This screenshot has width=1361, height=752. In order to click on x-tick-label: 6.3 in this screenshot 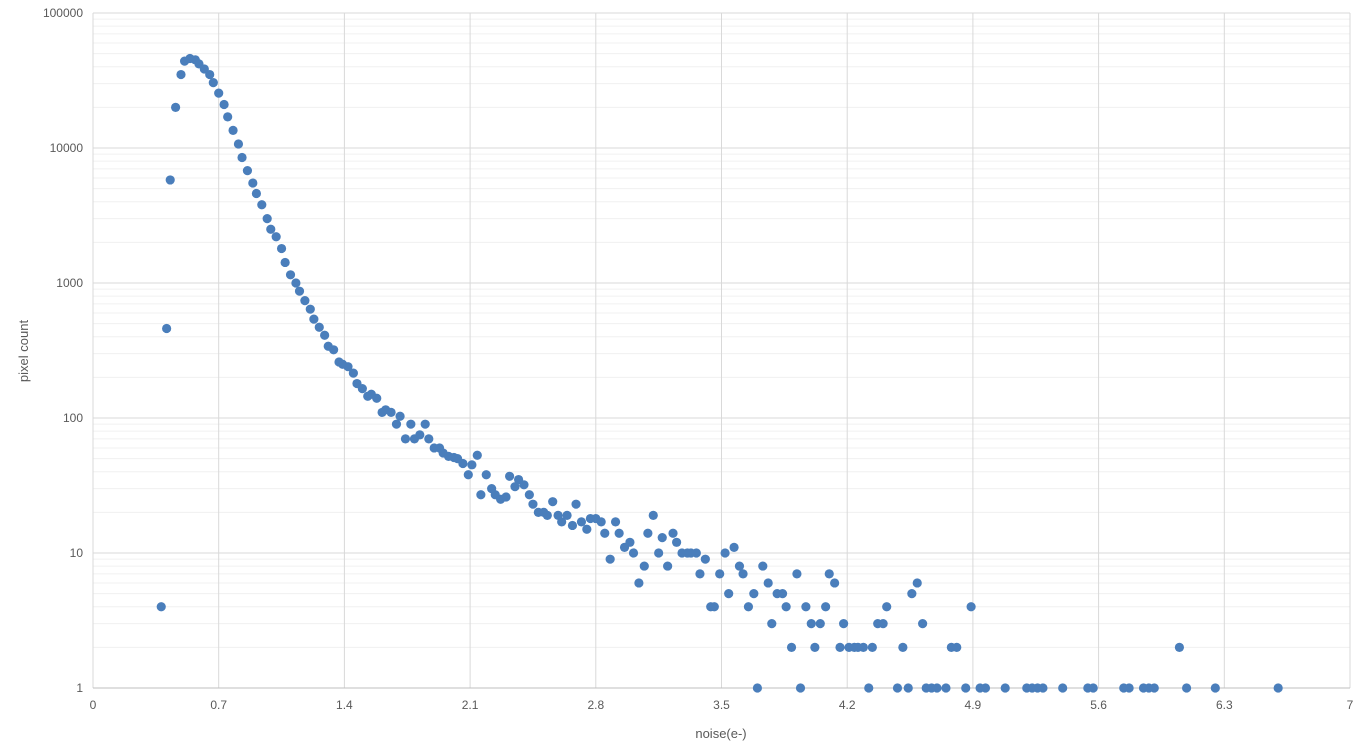, I will do `click(1224, 705)`.